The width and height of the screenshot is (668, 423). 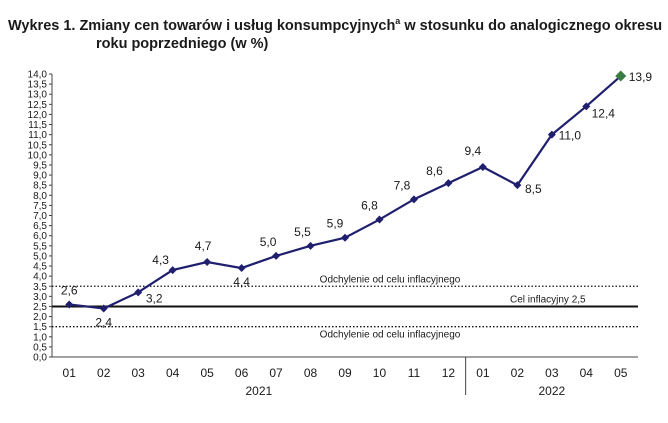 I want to click on y-tick-label: 11,5, so click(x=37, y=125).